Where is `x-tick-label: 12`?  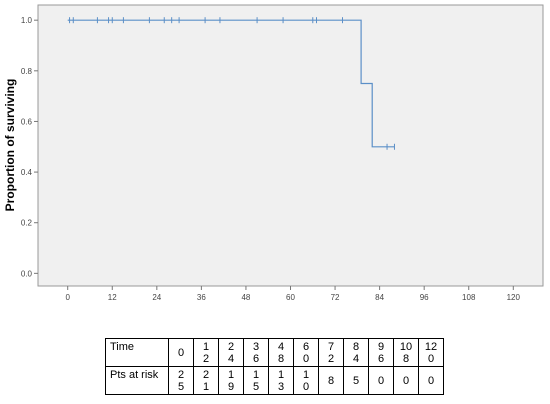
x-tick-label: 12 is located at coordinates (112, 297).